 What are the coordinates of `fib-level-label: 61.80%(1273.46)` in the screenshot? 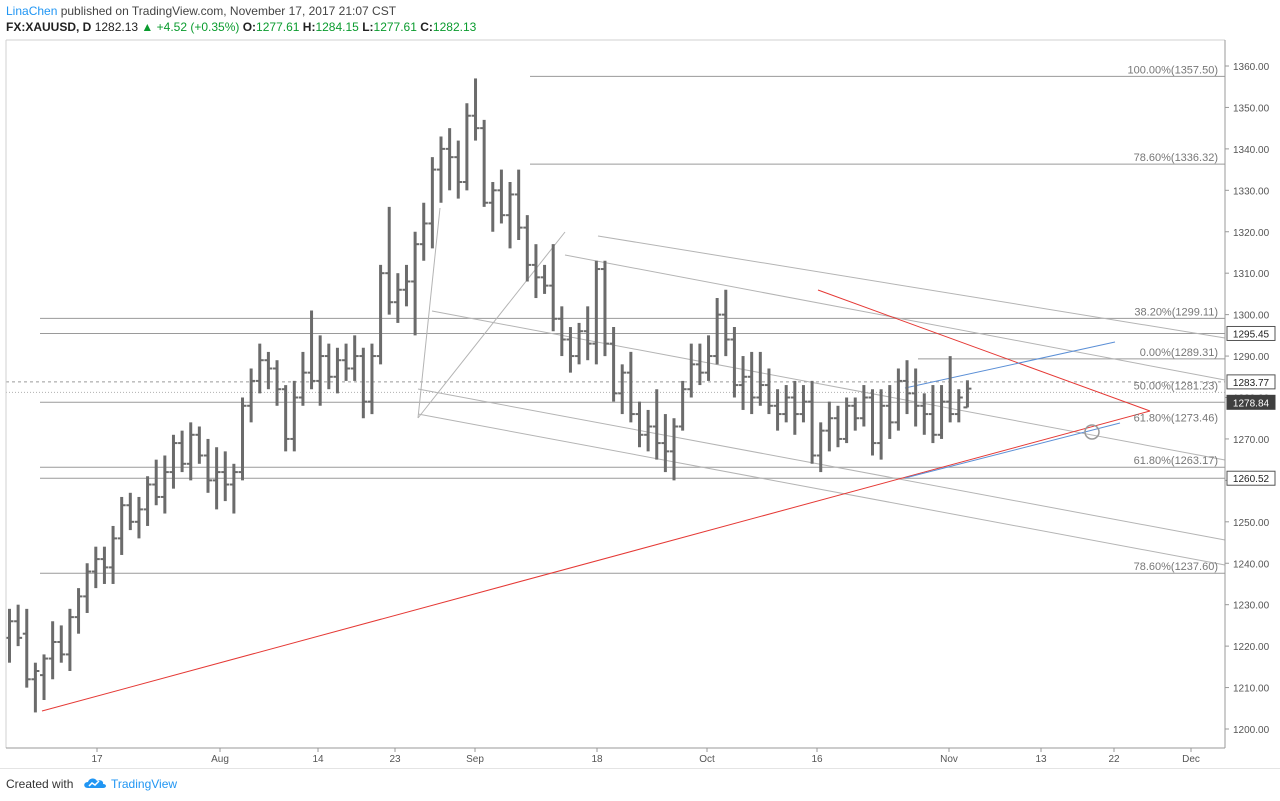 It's located at (1176, 419).